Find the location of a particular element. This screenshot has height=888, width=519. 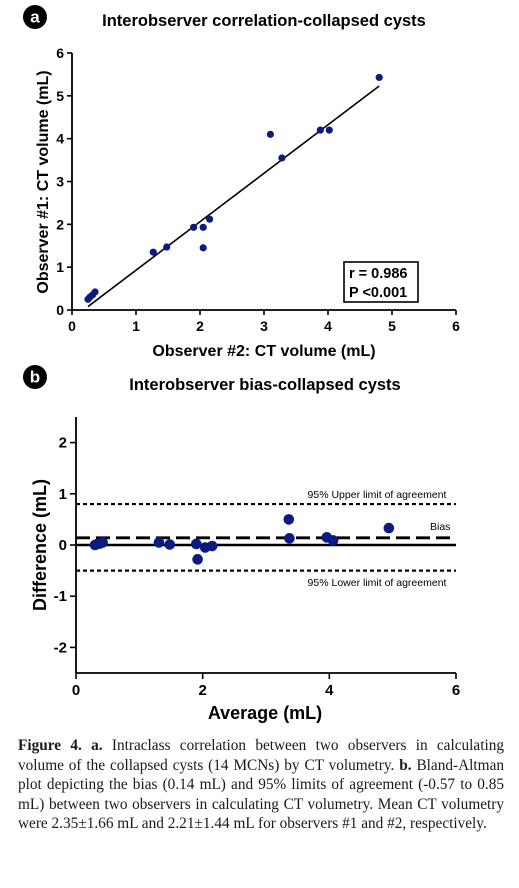

stats-box-frame is located at coordinates (381, 282).